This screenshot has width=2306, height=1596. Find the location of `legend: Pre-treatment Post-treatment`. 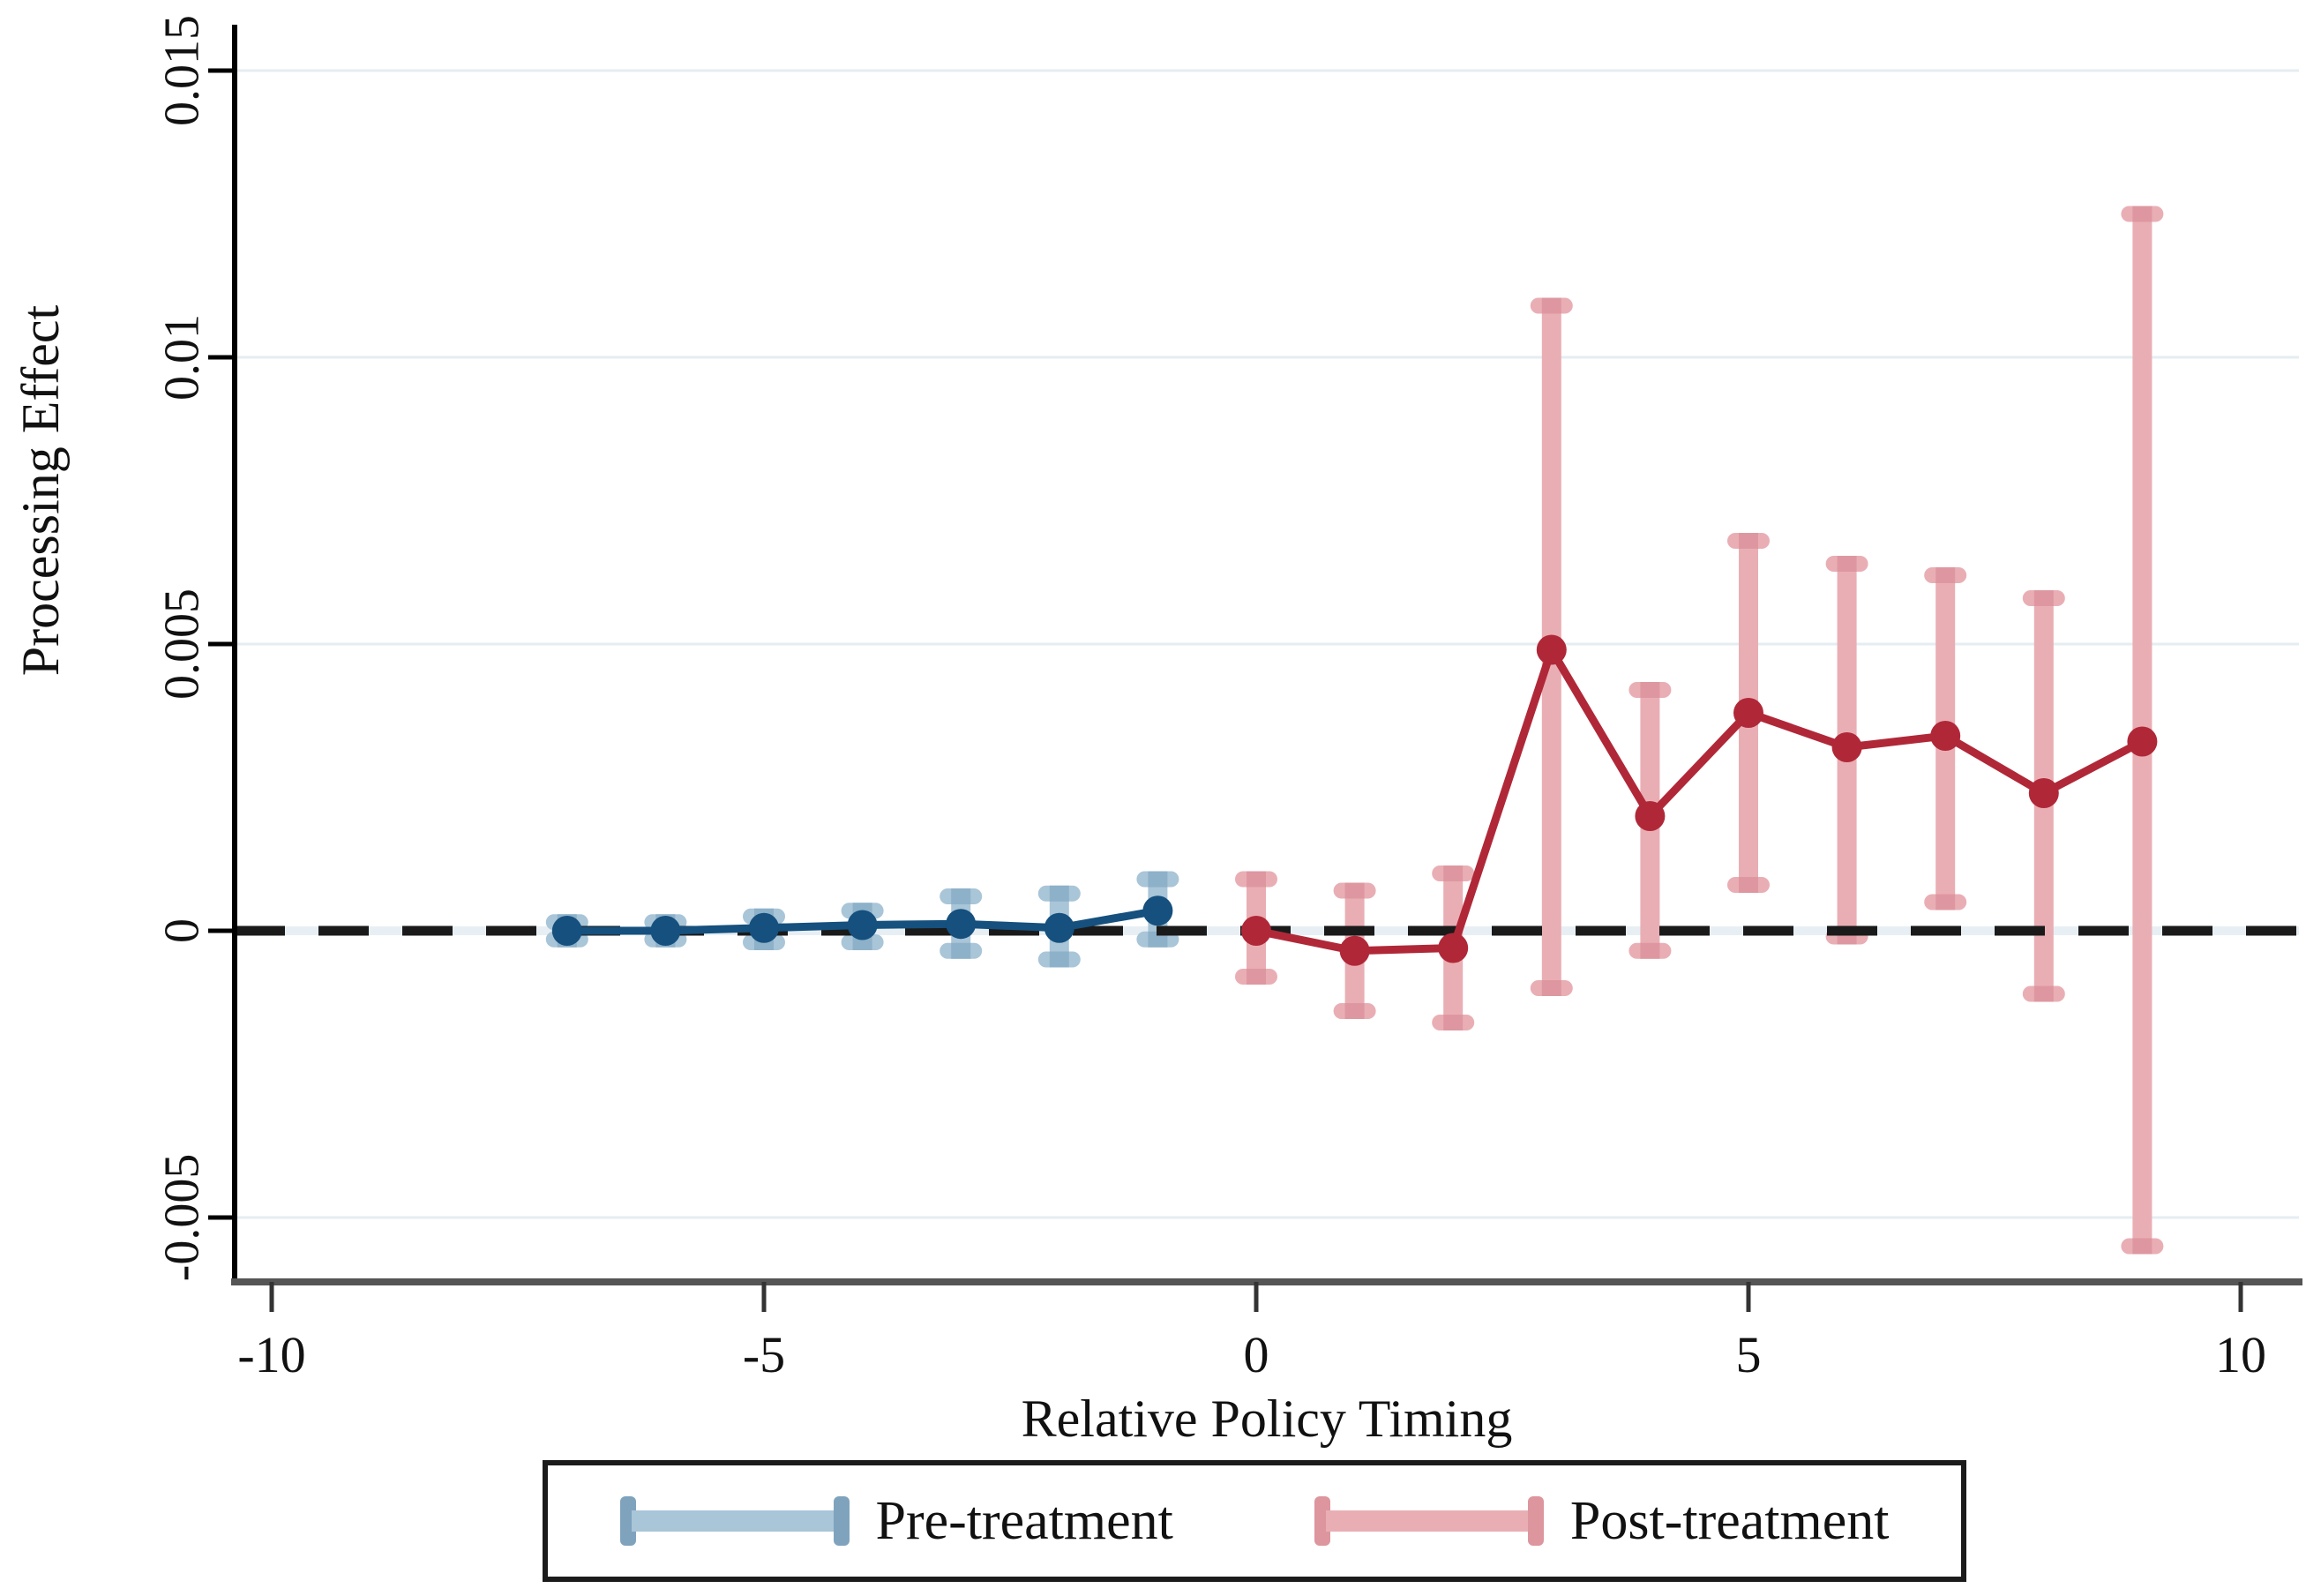

legend: Pre-treatment Post-treatment is located at coordinates (1254, 1521).